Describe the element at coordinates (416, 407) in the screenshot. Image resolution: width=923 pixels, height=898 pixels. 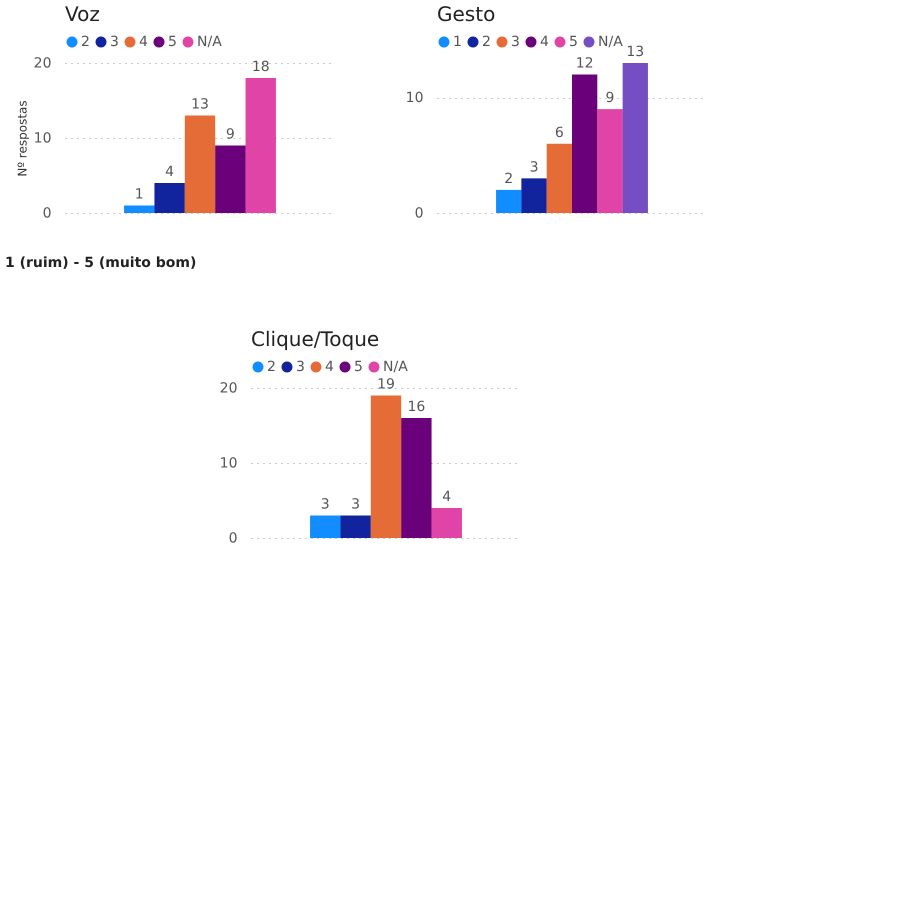
I see `data-label: 16` at that location.